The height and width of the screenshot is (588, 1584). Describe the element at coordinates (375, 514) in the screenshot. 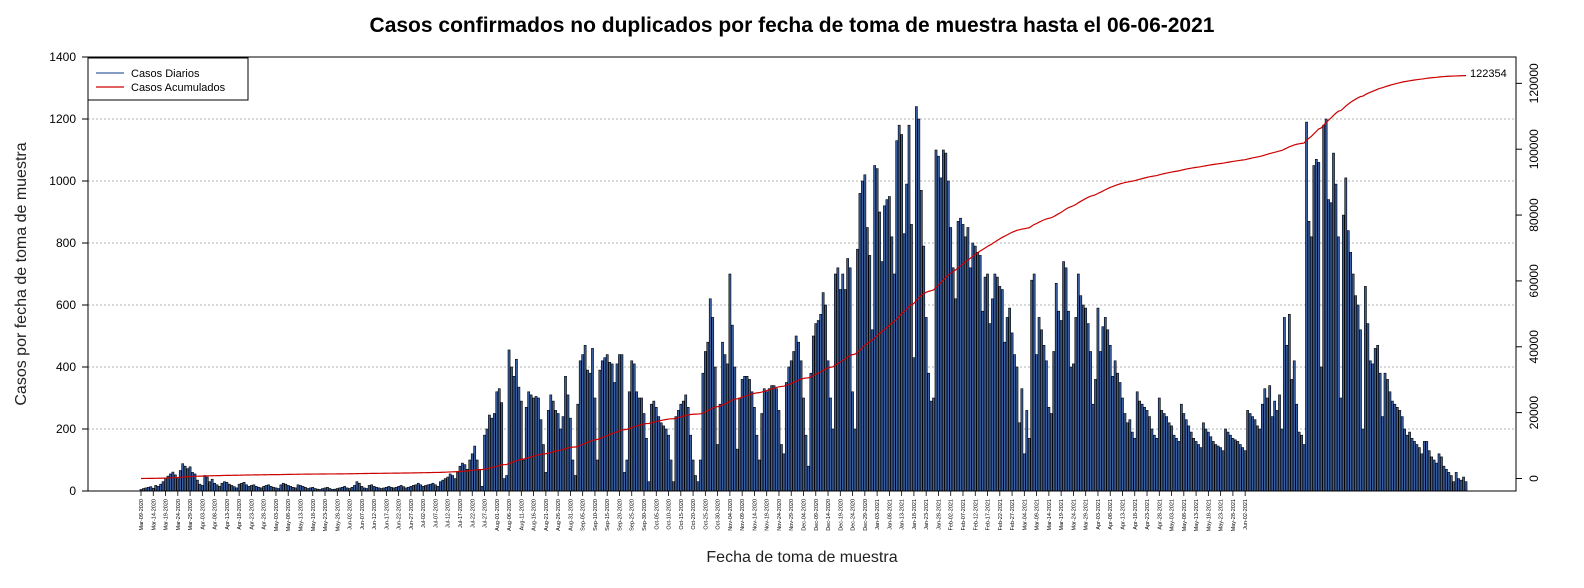

I see `x-tick-label: Jun-12-2020` at that location.